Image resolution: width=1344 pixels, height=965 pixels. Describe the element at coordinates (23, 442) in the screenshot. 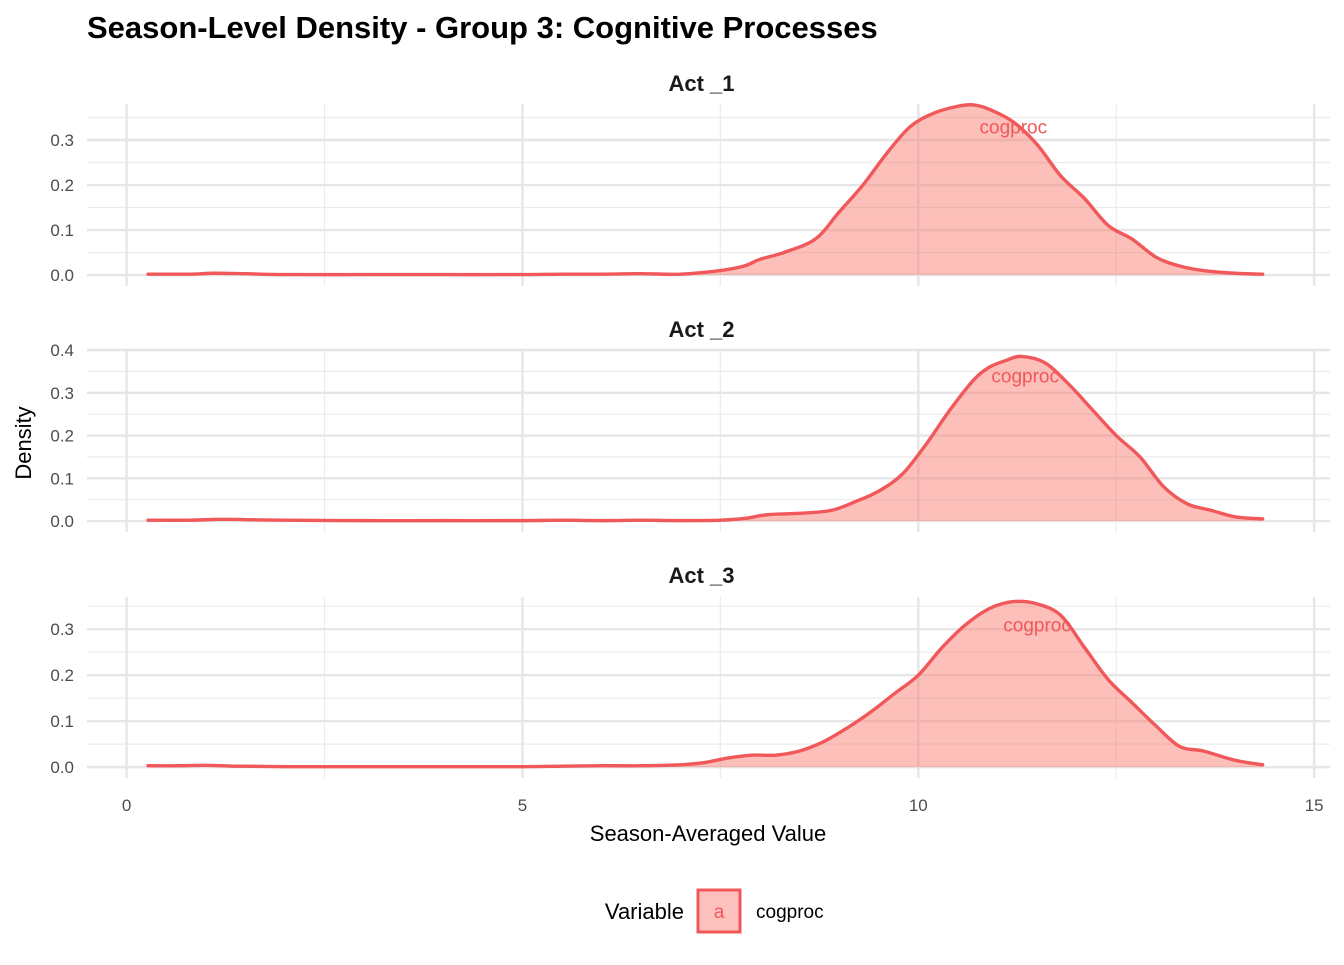

I see `y-axis-label: Density` at that location.